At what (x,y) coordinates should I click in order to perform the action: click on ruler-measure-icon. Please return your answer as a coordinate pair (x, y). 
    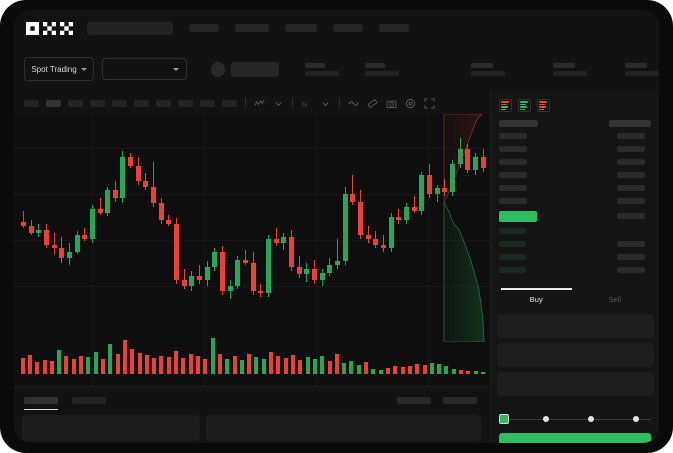
    Looking at the image, I should click on (372, 103).